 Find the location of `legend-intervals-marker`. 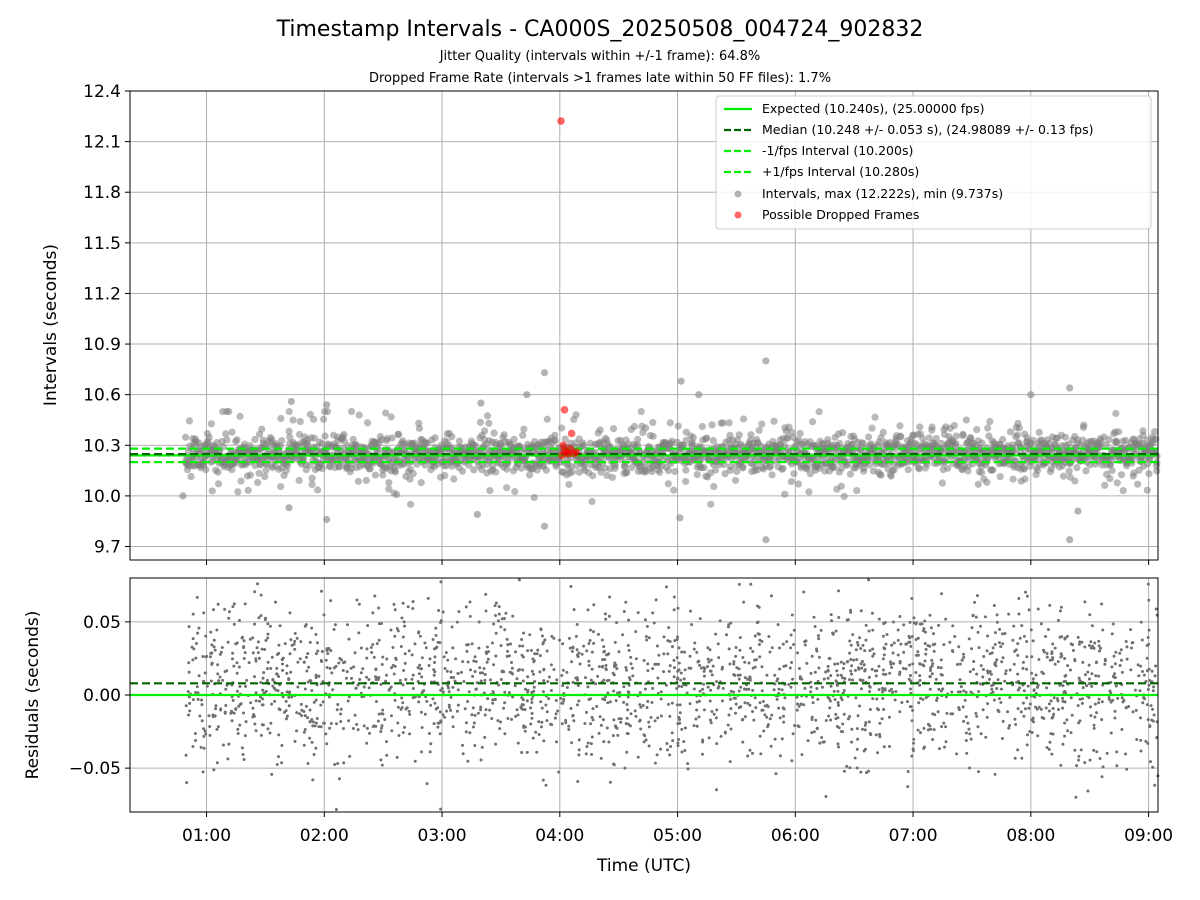

legend-intervals-marker is located at coordinates (738, 194).